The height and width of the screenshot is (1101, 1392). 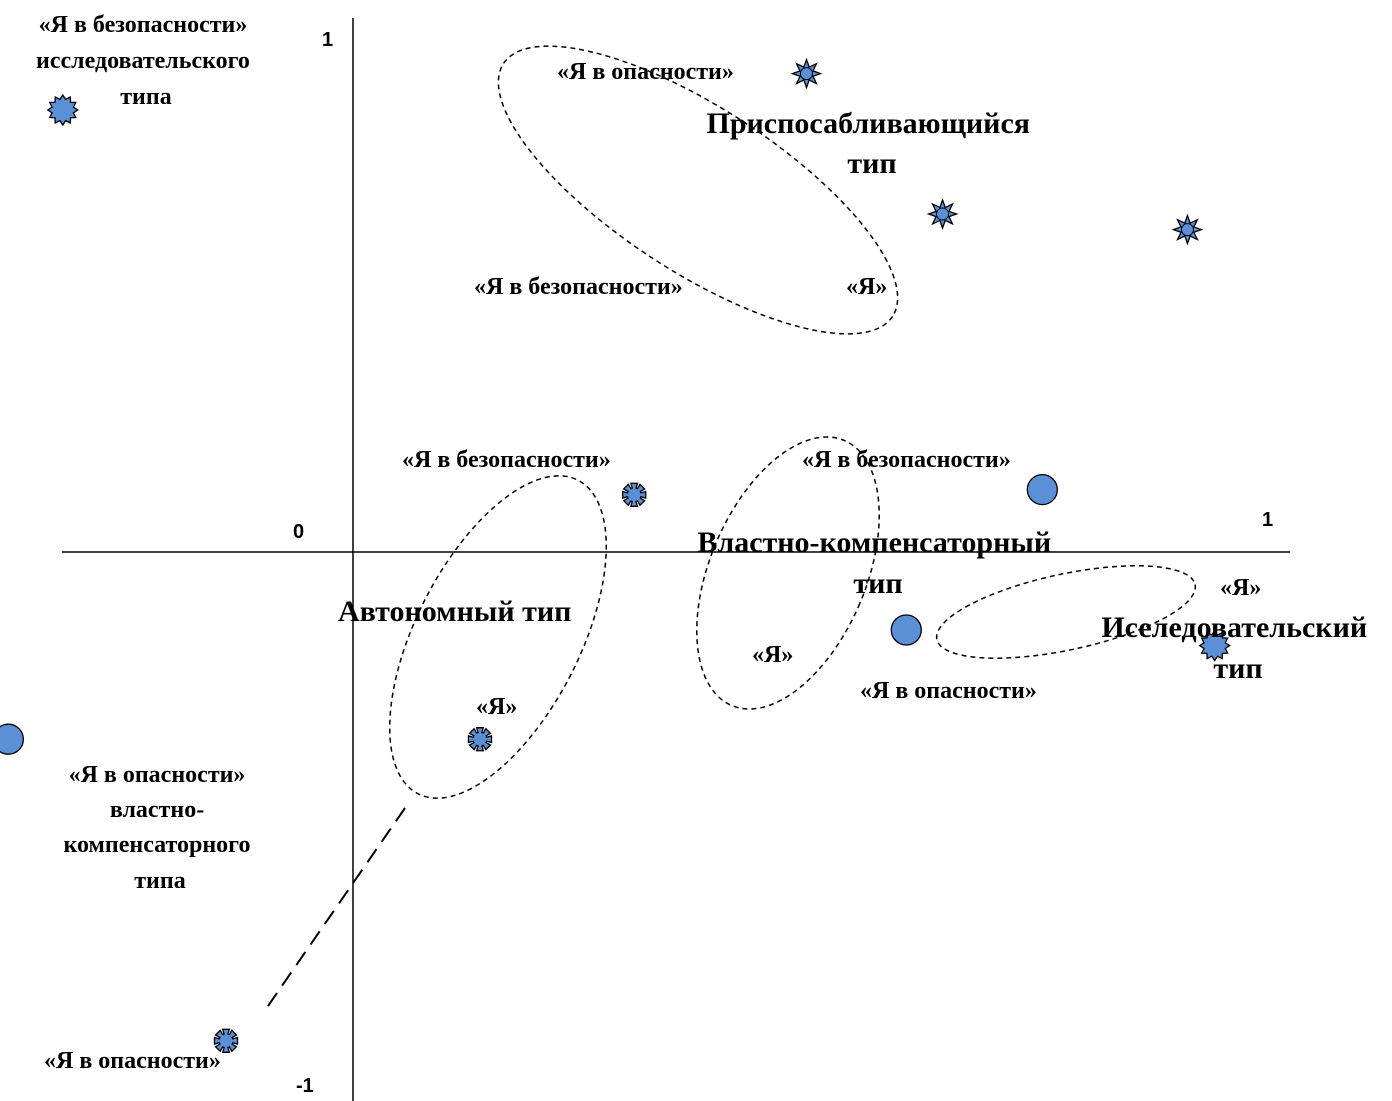 What do you see at coordinates (327, 40) in the screenshot?
I see `tick-y-max: 1` at bounding box center [327, 40].